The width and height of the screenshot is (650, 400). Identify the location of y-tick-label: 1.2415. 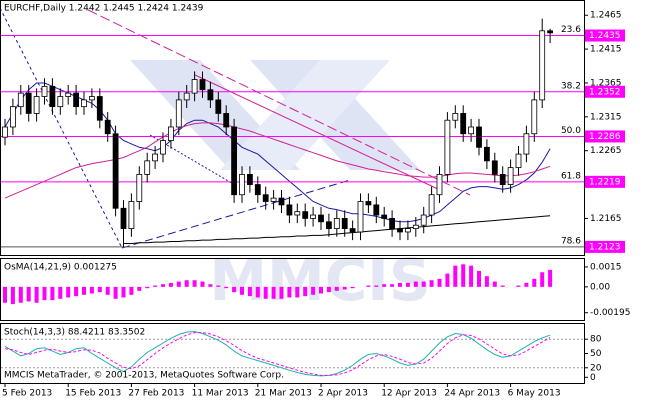
(606, 50).